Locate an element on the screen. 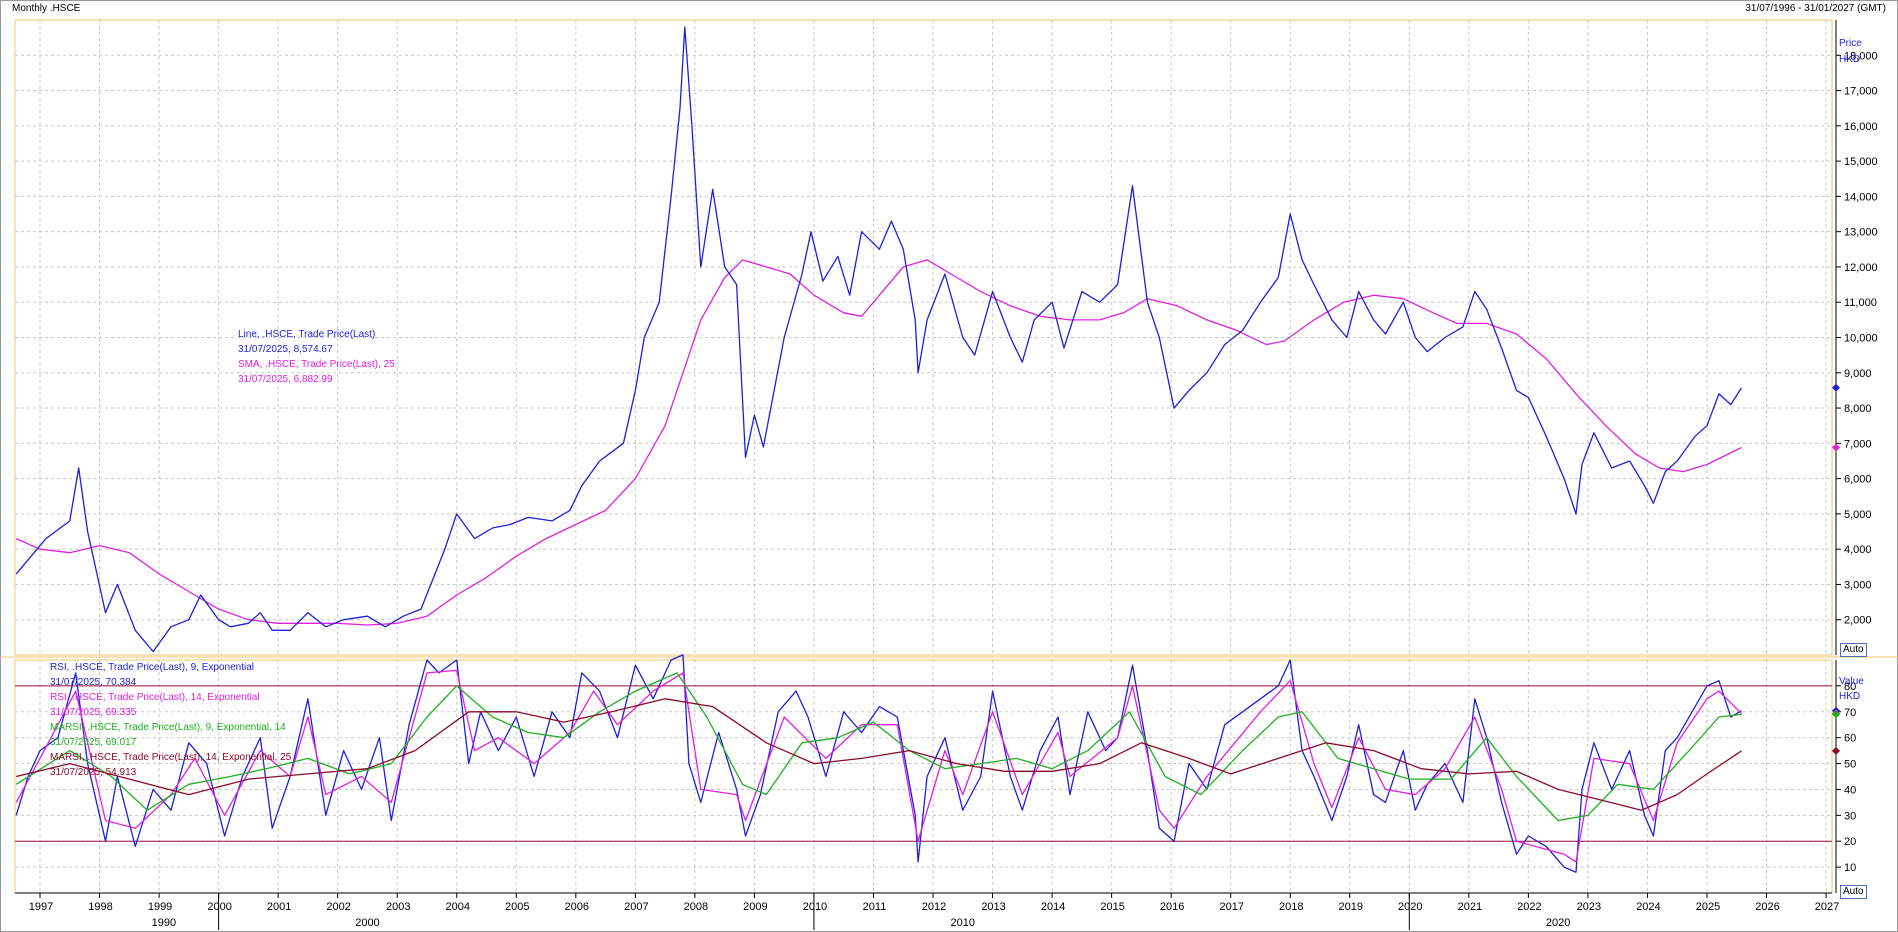 Image resolution: width=1898 pixels, height=932 pixels. chart-title: Monthly .HSCE is located at coordinates (46, 8).